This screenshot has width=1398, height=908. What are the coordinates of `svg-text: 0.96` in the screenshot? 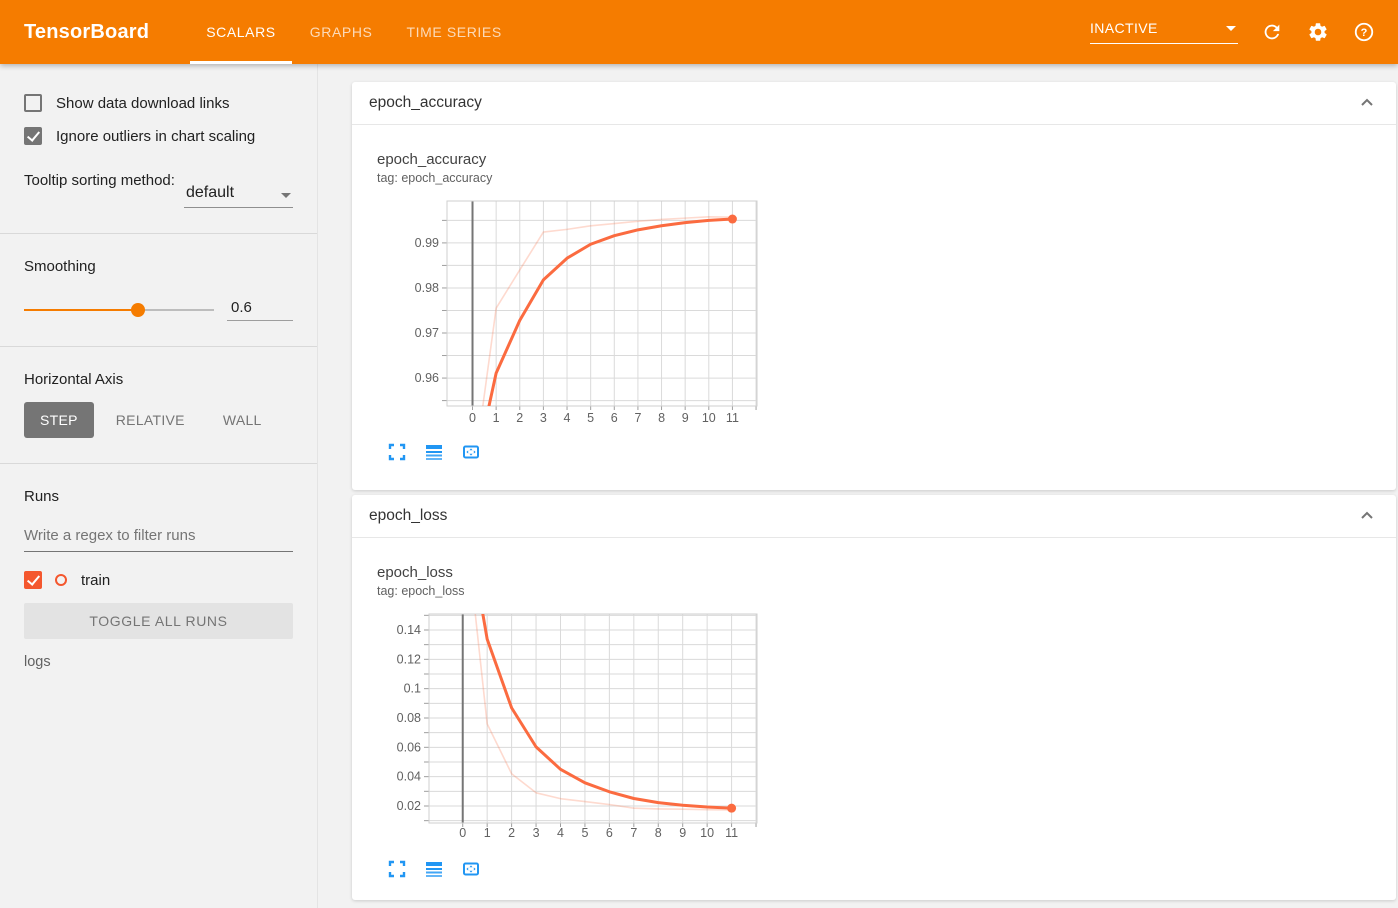 It's located at (427, 378).